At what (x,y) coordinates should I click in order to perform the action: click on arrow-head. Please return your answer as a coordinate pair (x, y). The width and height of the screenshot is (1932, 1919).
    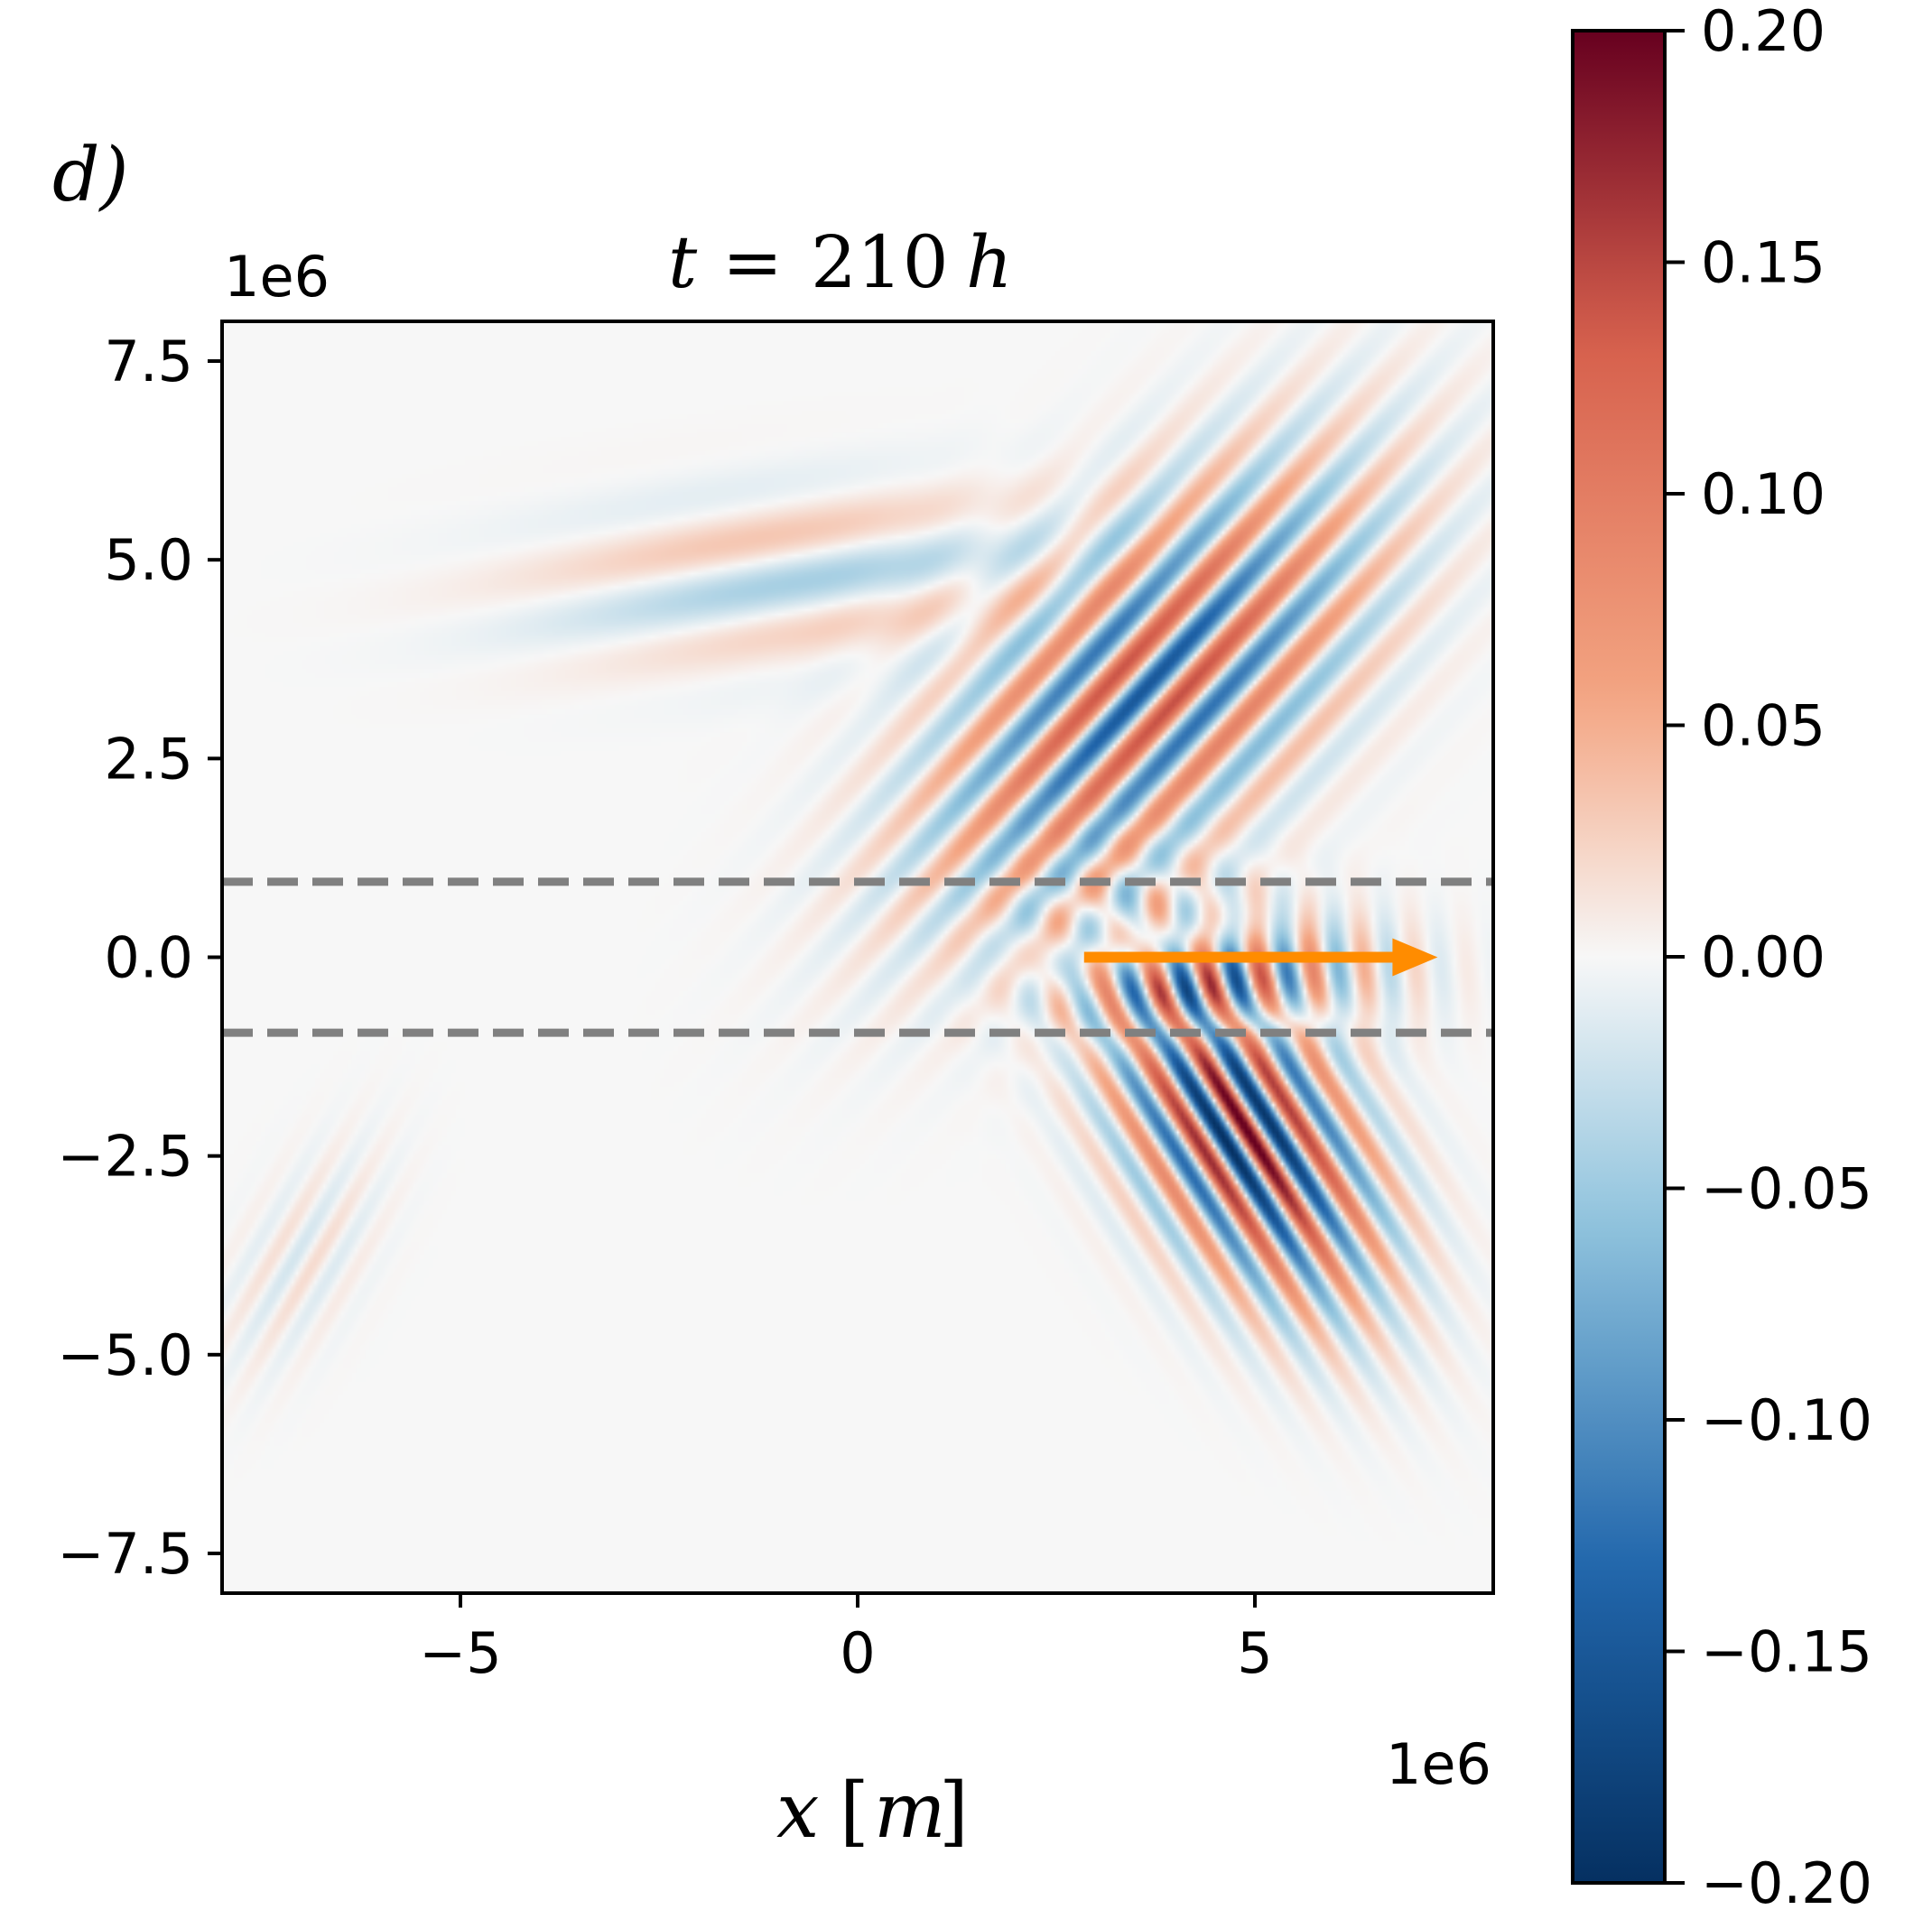
    Looking at the image, I should click on (1415, 957).